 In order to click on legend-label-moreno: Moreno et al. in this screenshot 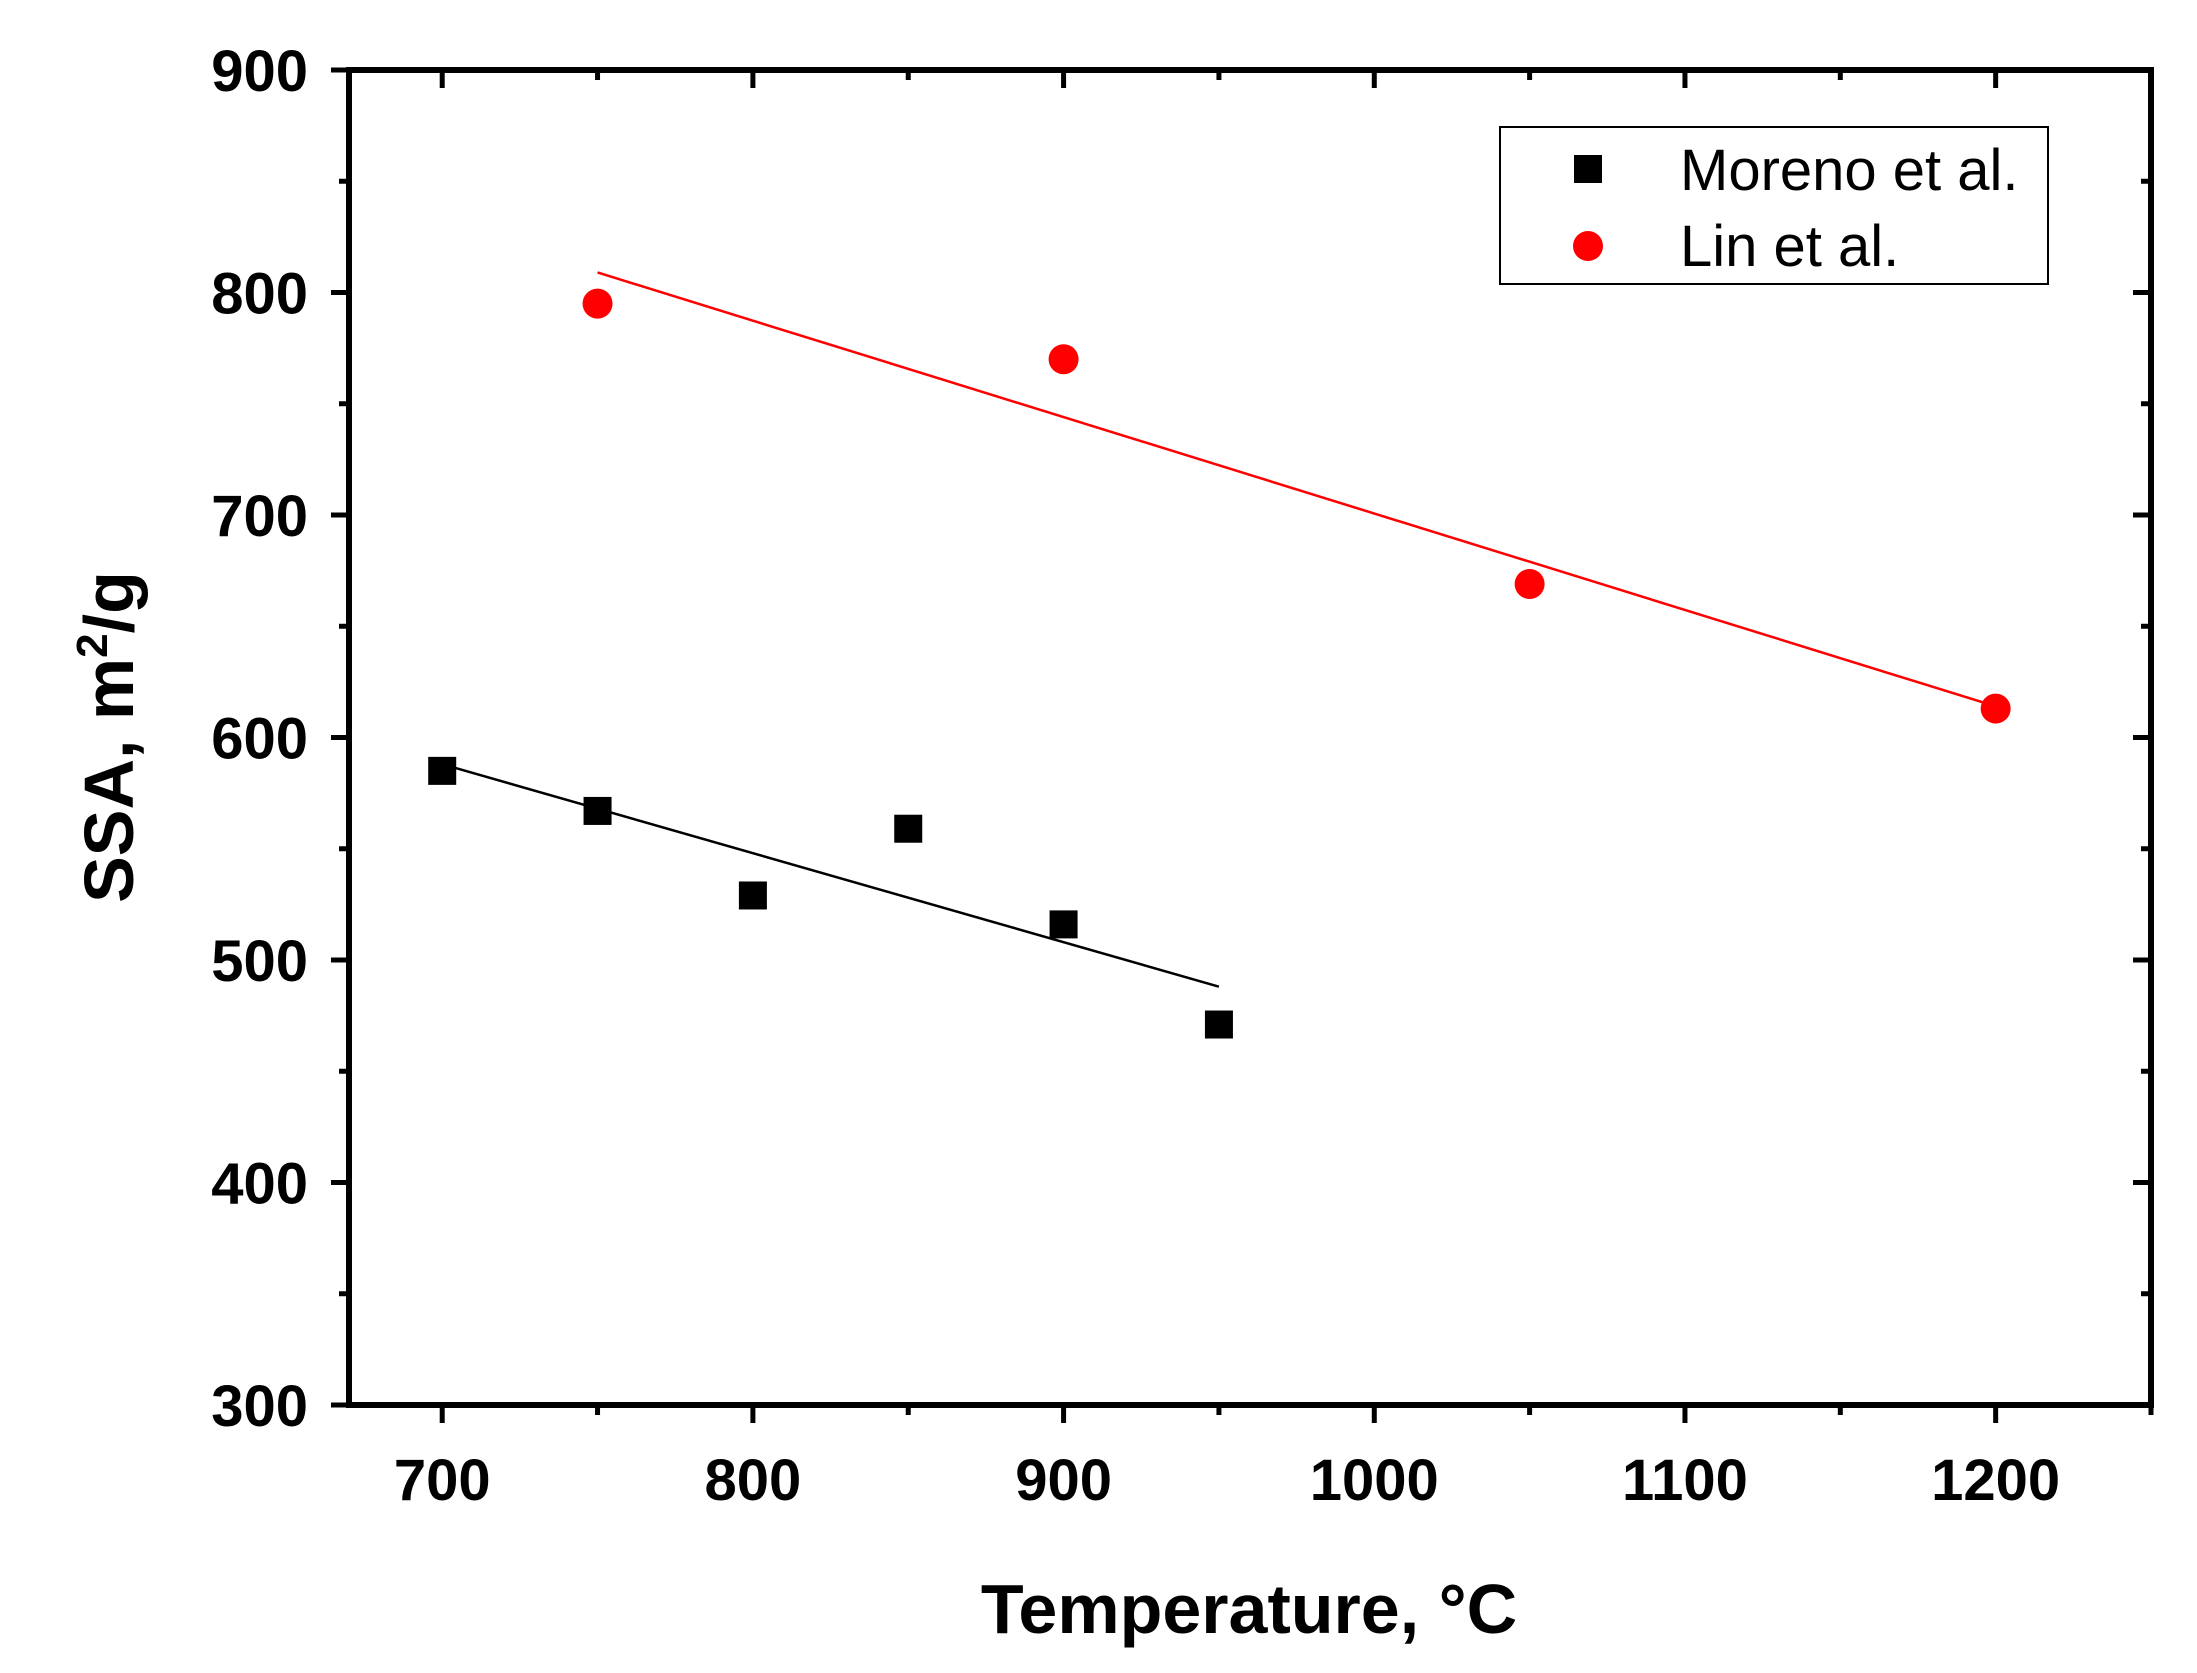, I will do `click(1849, 170)`.